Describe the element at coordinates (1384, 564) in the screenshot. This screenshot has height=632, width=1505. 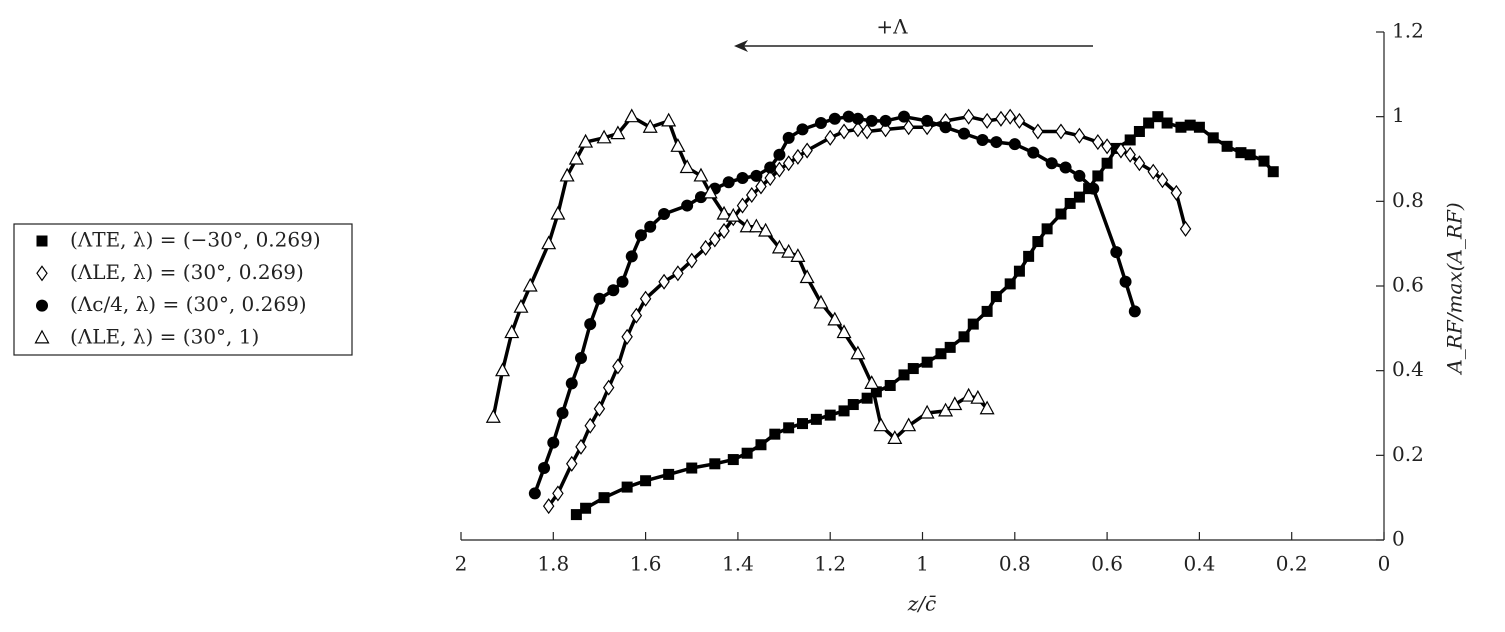
I see `x-tick-label: 0` at that location.